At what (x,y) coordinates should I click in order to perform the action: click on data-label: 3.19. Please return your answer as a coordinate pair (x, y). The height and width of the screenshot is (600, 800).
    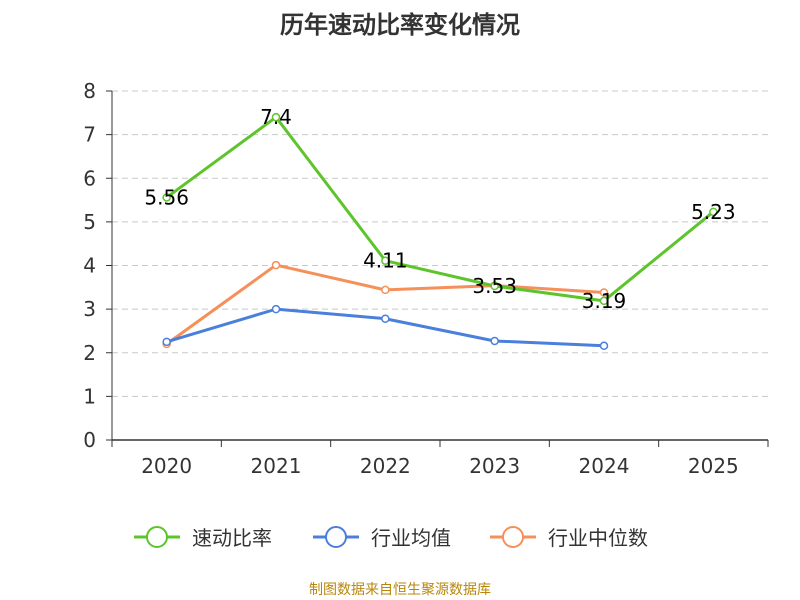
    Looking at the image, I should click on (604, 301).